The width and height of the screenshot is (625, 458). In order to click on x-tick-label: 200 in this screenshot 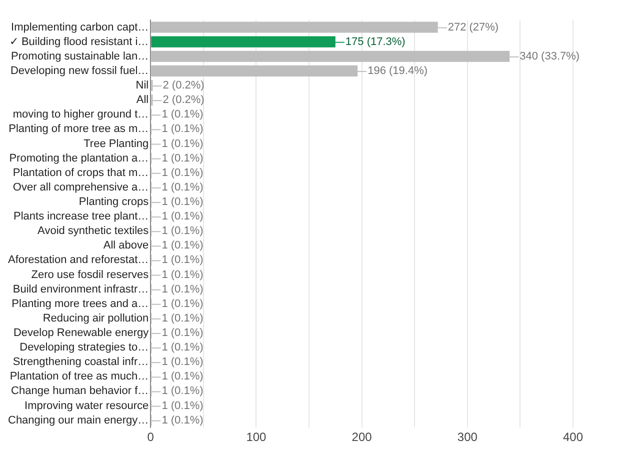, I will do `click(362, 437)`.